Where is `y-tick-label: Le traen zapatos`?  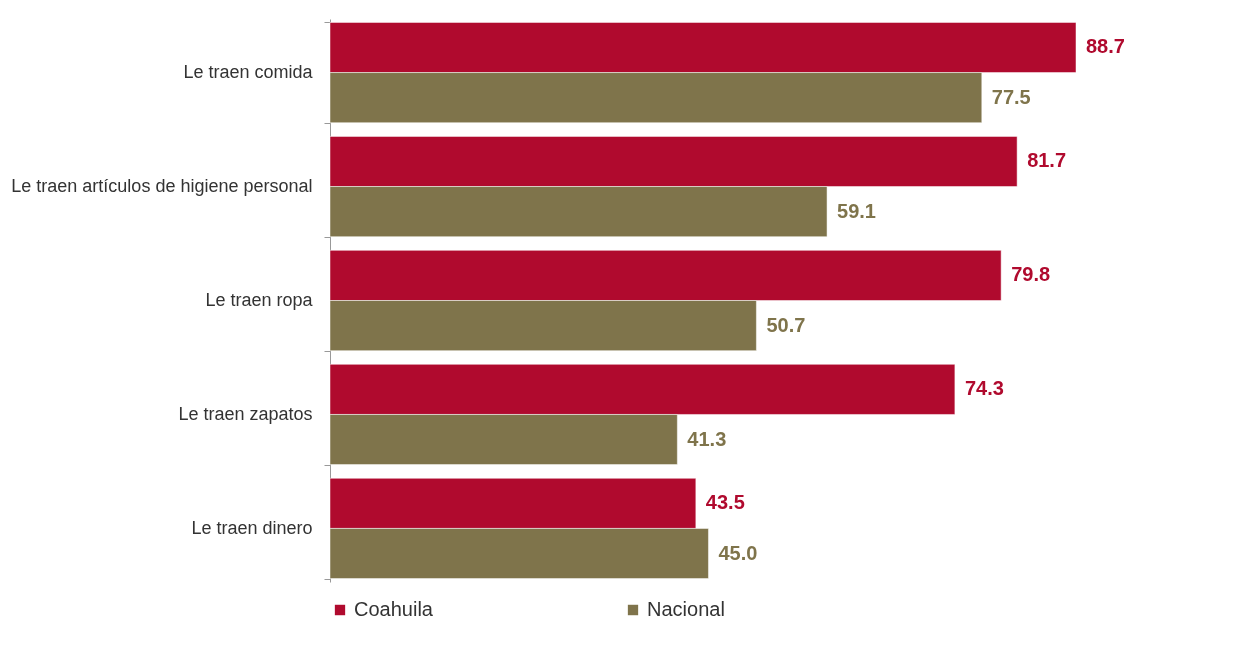
y-tick-label: Le traen zapatos is located at coordinates (245, 413).